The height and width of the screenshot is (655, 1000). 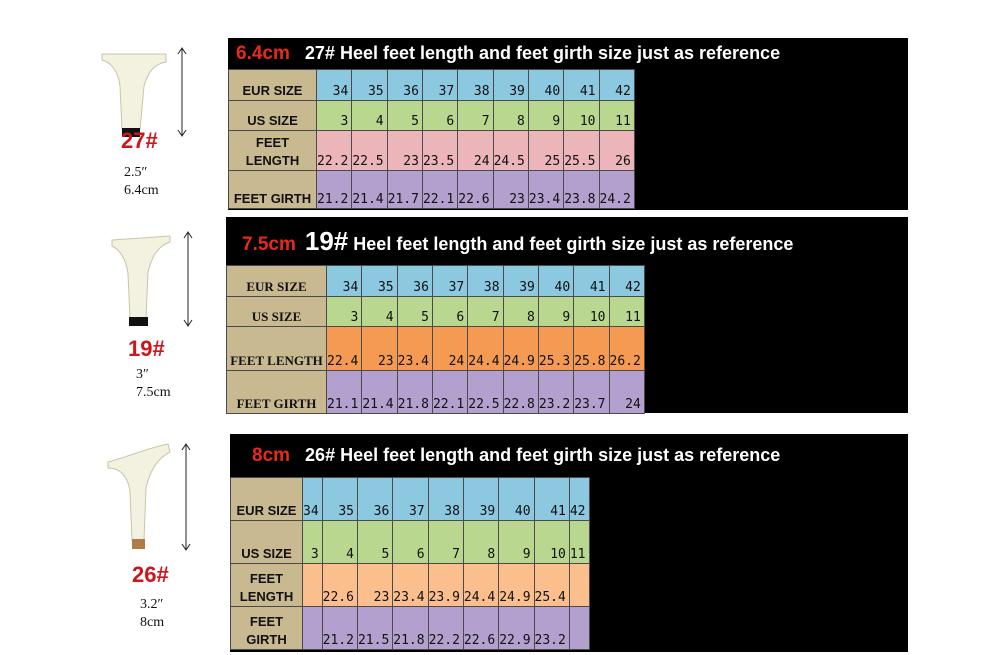 What do you see at coordinates (375, 628) in the screenshot?
I see `cell-girth: 21.5` at bounding box center [375, 628].